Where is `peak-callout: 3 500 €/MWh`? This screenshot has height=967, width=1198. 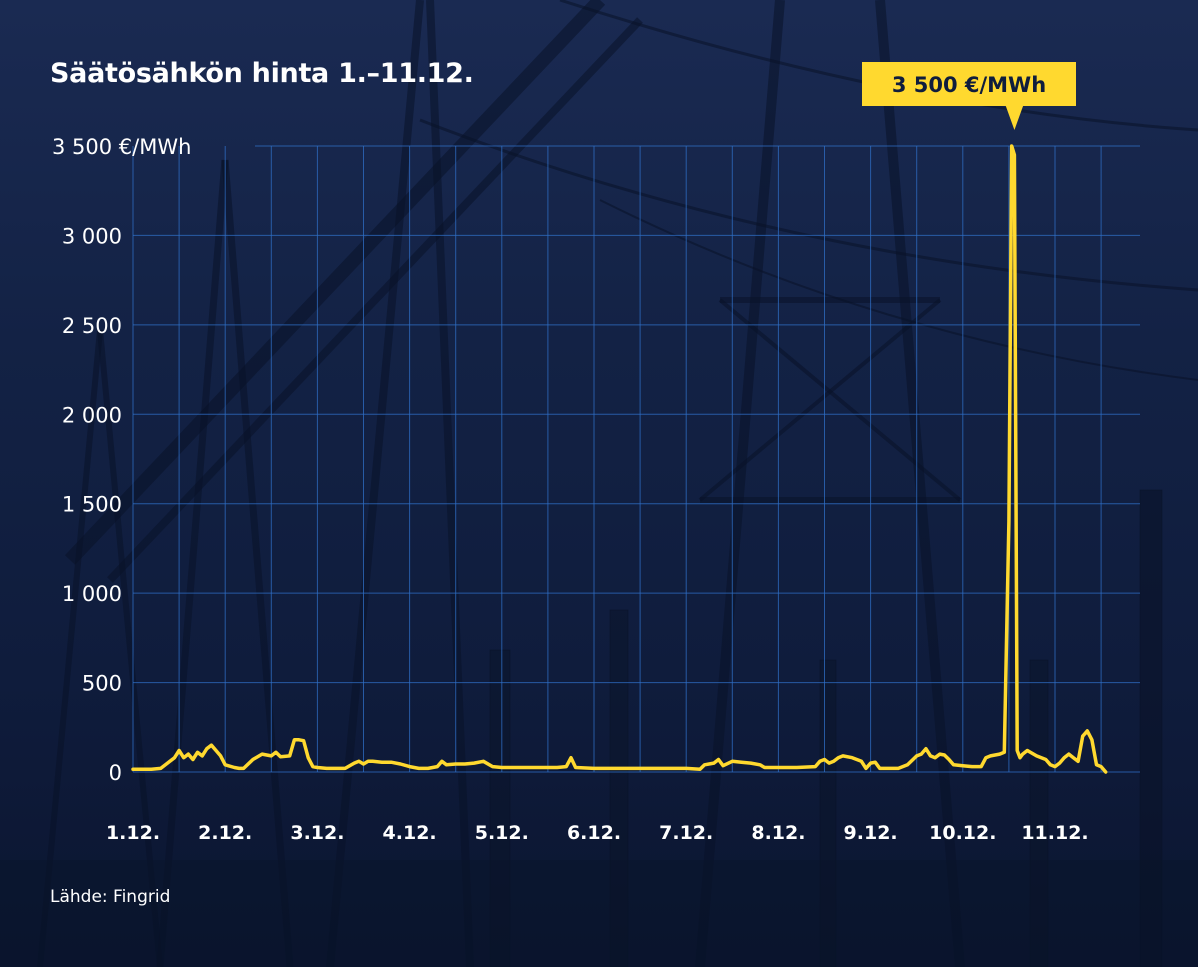 peak-callout: 3 500 €/MWh is located at coordinates (969, 96).